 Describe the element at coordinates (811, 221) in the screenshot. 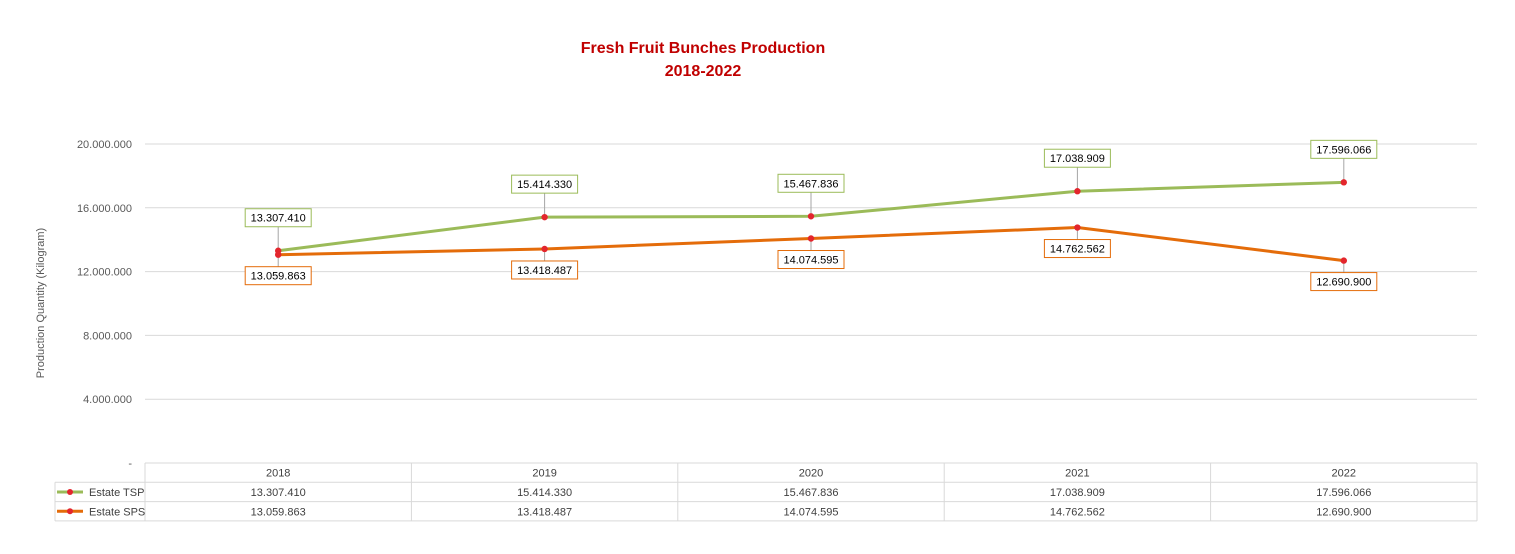

I see `series-markers` at that location.